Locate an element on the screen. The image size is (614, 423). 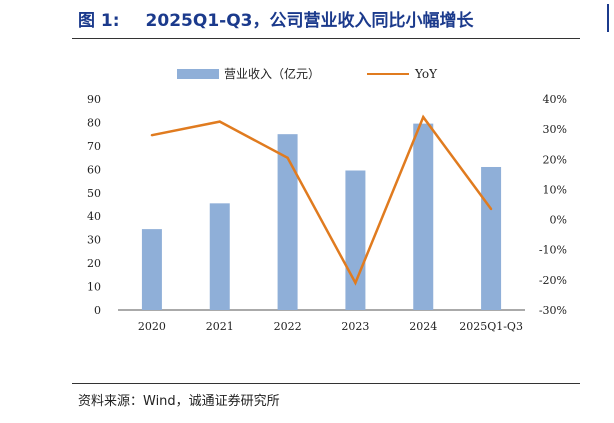
right-axis-tick-label: 40% is located at coordinates (555, 99).